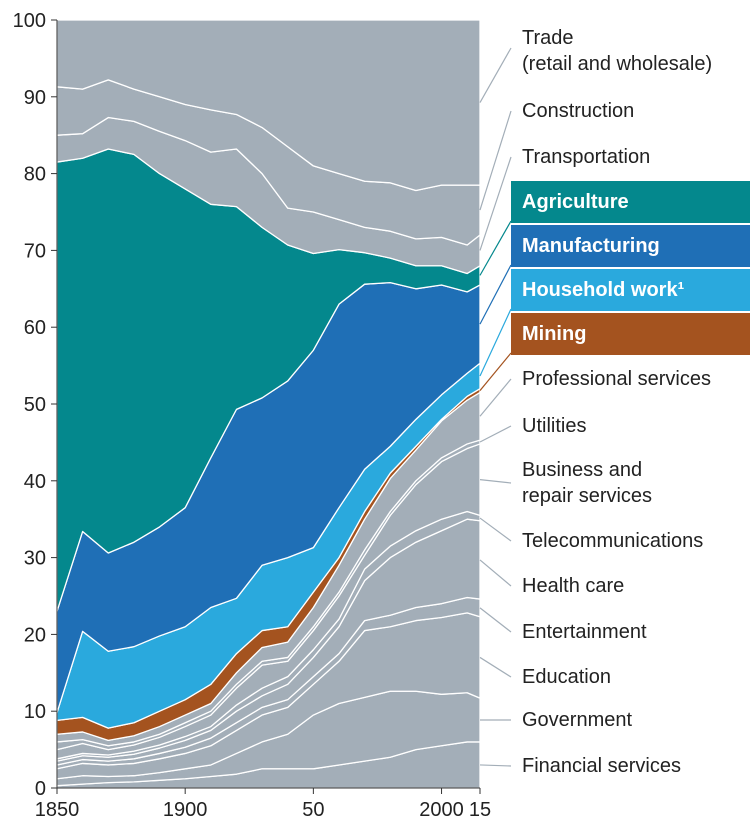  I want to click on y-tick-label: 0, so click(40, 789).